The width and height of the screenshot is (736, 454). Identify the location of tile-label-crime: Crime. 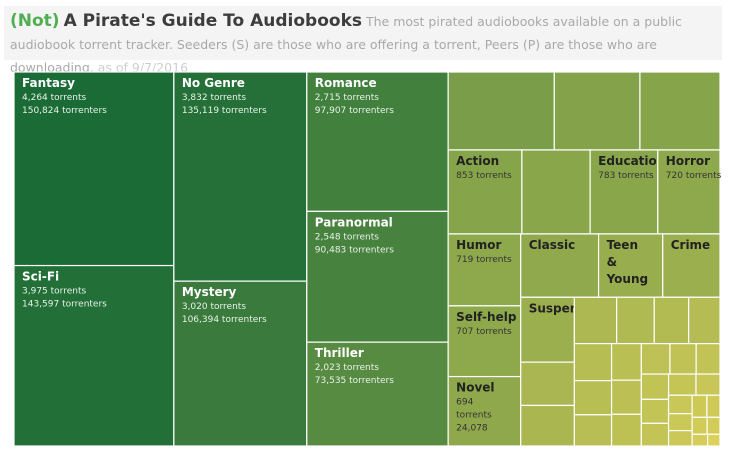
(690, 245).